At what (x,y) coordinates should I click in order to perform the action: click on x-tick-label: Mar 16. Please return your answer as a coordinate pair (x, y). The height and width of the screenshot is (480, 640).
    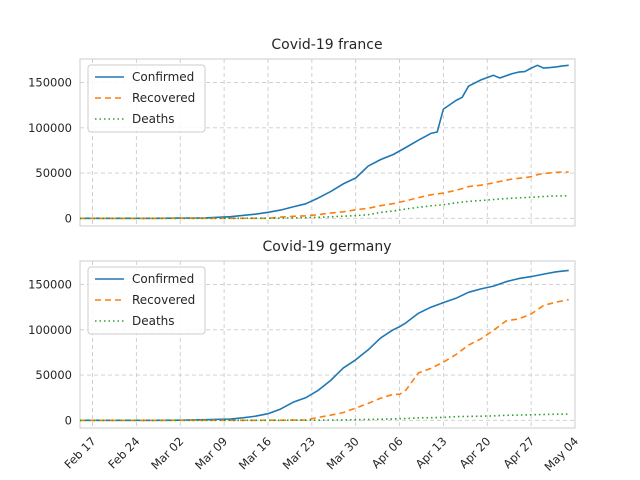
    Looking at the image, I should click on (255, 453).